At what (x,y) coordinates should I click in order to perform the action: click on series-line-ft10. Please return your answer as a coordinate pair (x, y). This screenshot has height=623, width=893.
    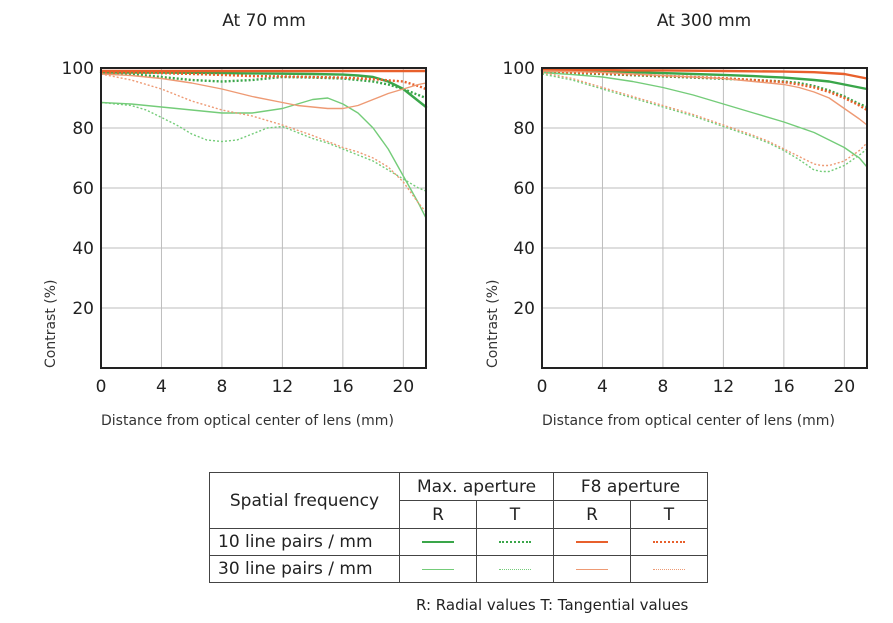
    Looking at the image, I should click on (264, 81).